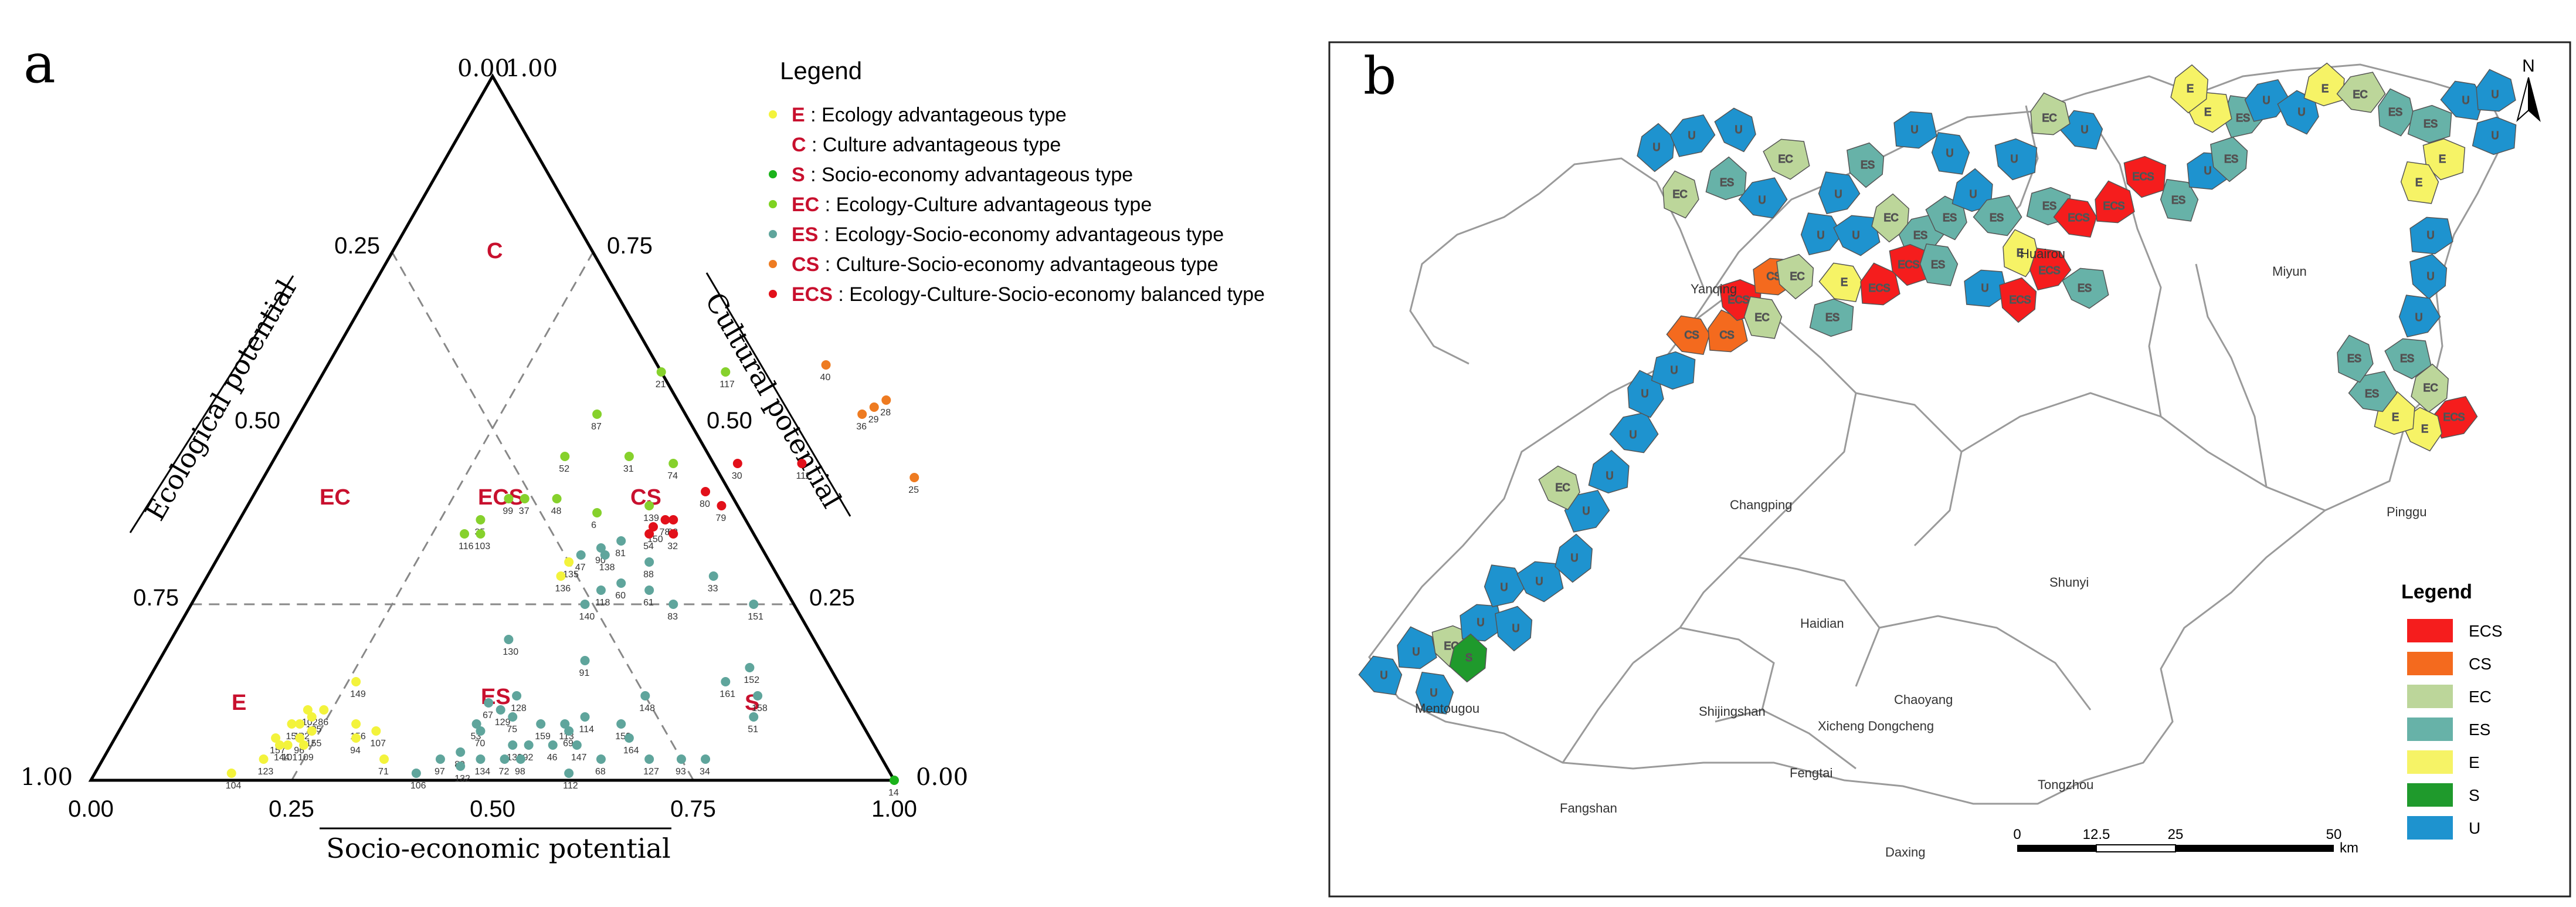  I want to click on township-22: U, so click(1857, 236).